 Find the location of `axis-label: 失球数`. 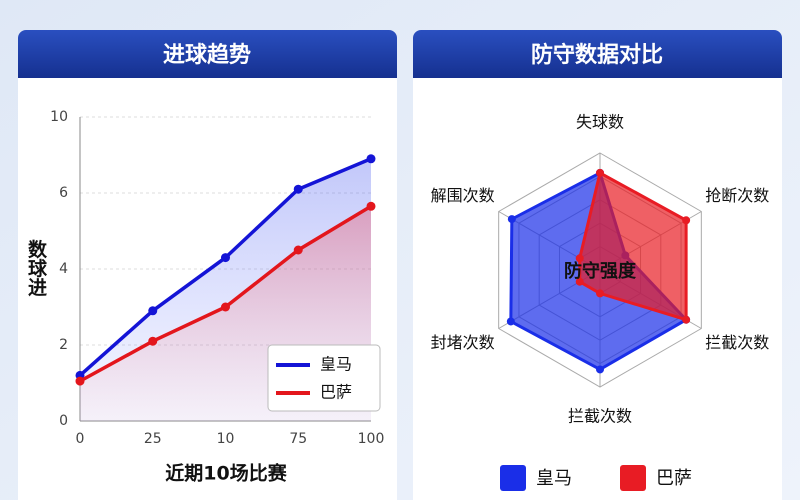

axis-label: 失球数 is located at coordinates (600, 122).